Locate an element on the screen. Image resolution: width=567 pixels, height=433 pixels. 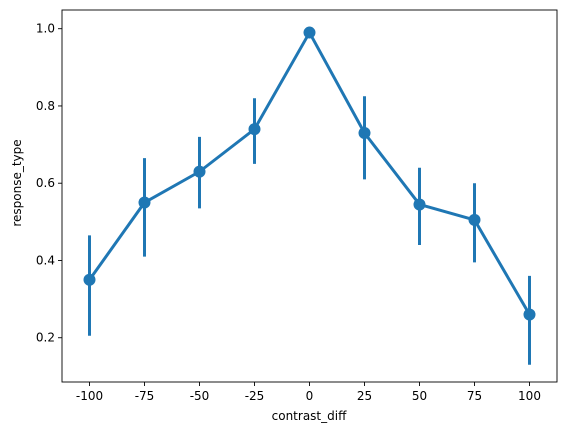
x-tick-label: 0 is located at coordinates (310, 396).